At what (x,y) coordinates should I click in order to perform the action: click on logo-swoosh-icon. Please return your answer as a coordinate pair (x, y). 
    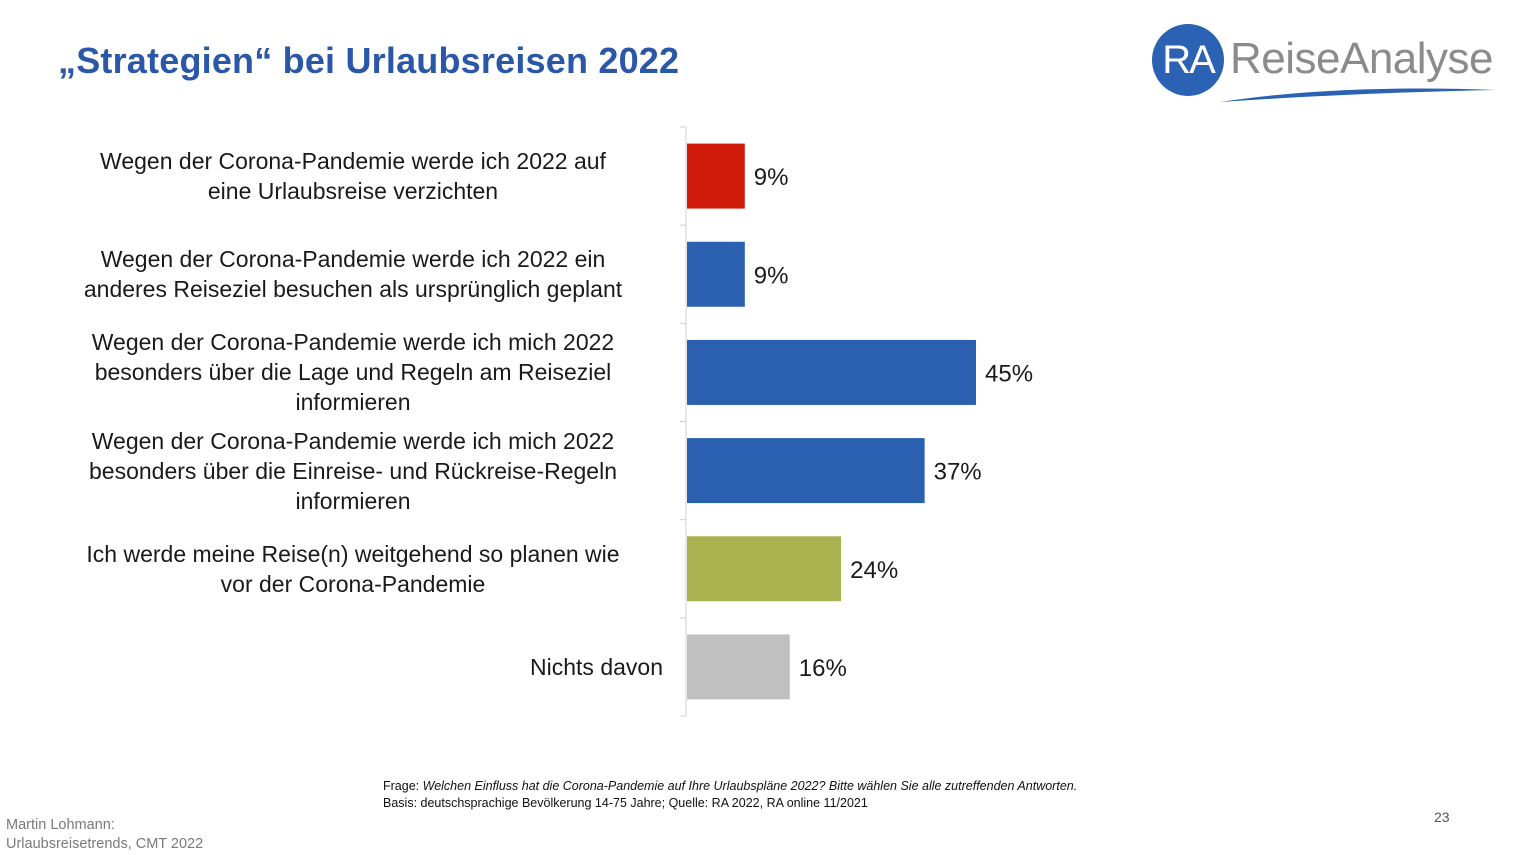
    Looking at the image, I should click on (1358, 95).